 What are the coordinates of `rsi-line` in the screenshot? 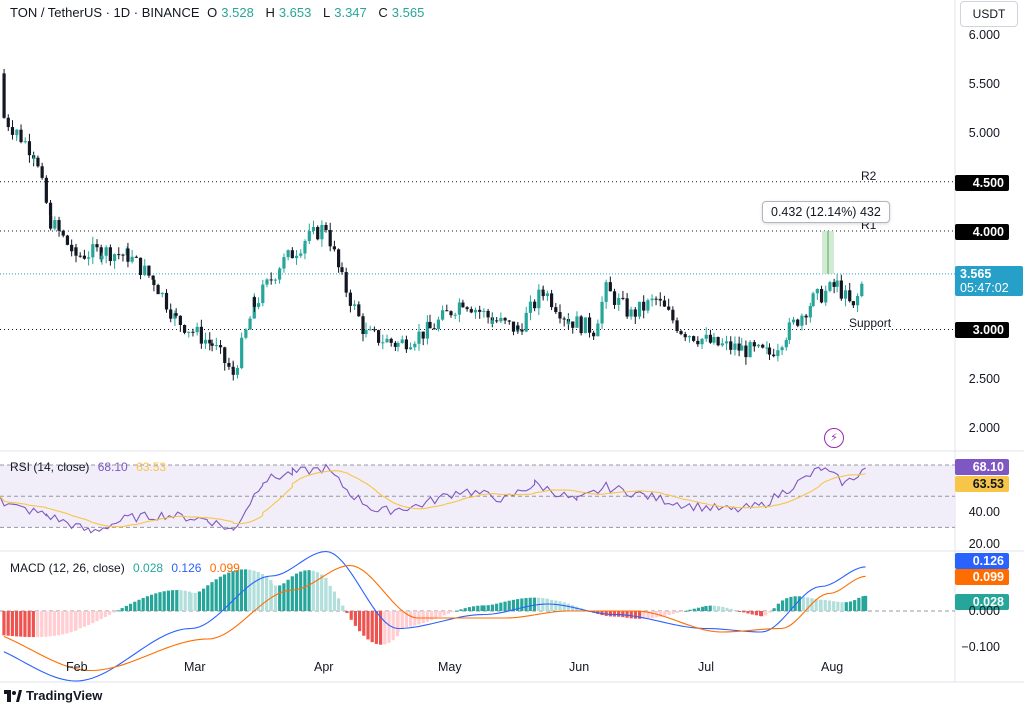 It's located at (433, 498).